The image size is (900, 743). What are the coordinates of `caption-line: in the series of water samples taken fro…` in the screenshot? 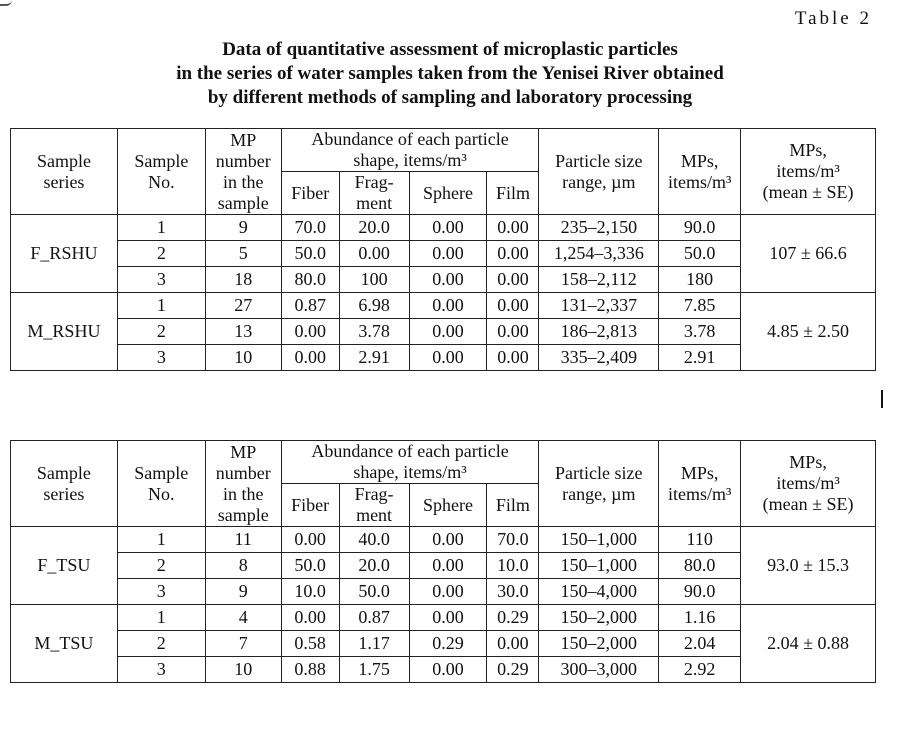 It's located at (450, 73).